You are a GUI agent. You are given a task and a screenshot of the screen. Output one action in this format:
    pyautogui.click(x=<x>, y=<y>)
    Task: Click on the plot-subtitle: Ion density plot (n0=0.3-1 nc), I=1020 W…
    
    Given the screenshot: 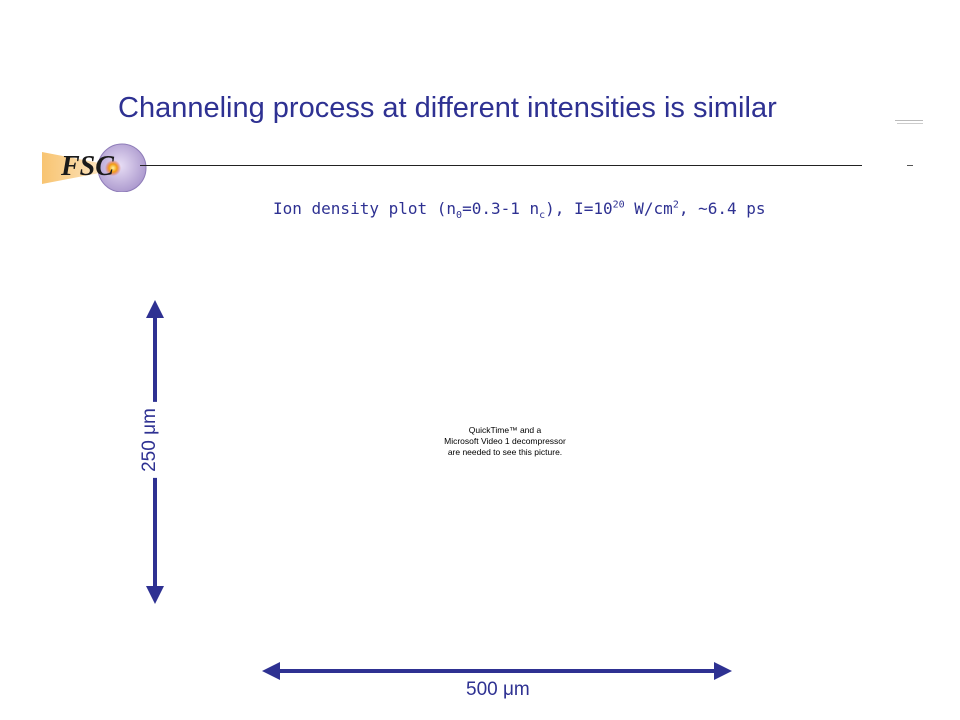 What is the action you would take?
    pyautogui.click(x=519, y=210)
    